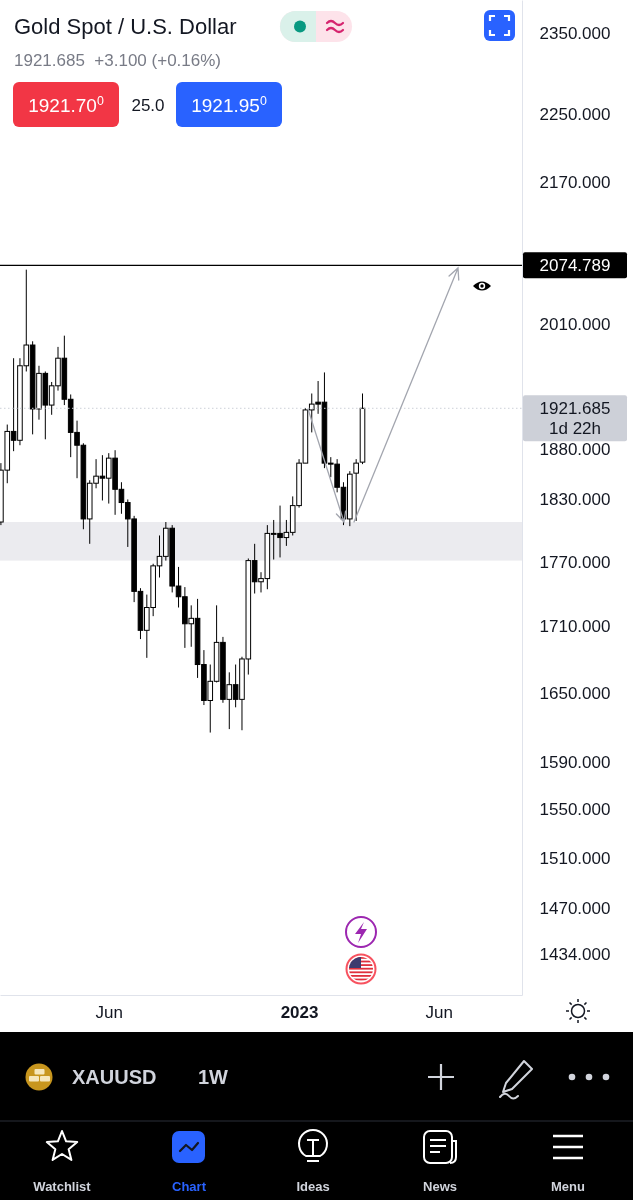  I want to click on text: XAUUSD, so click(114, 1077).